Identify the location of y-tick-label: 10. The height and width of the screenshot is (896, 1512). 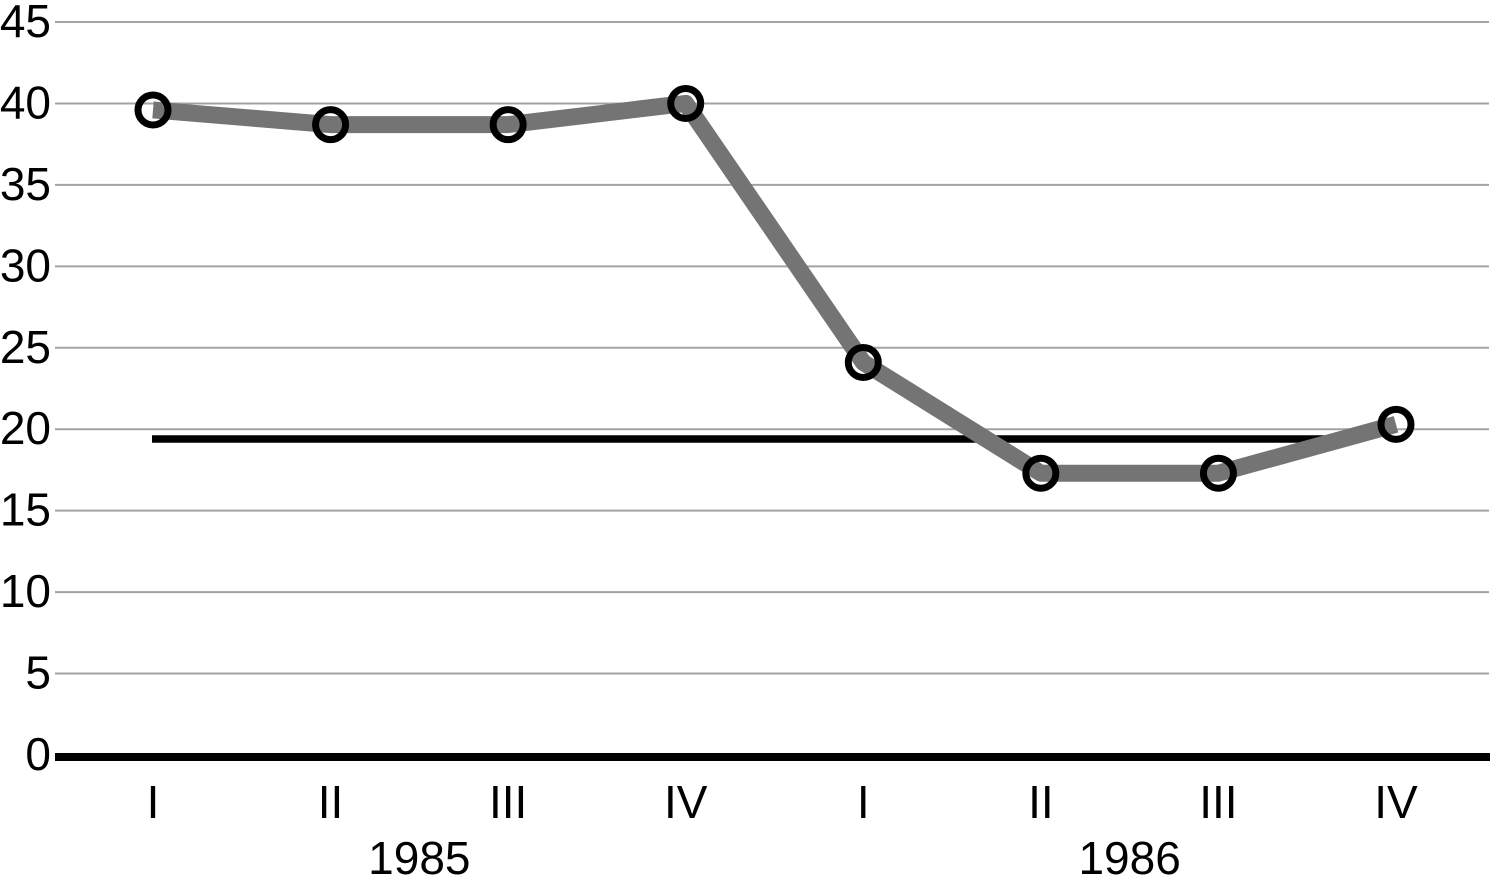
(25, 591).